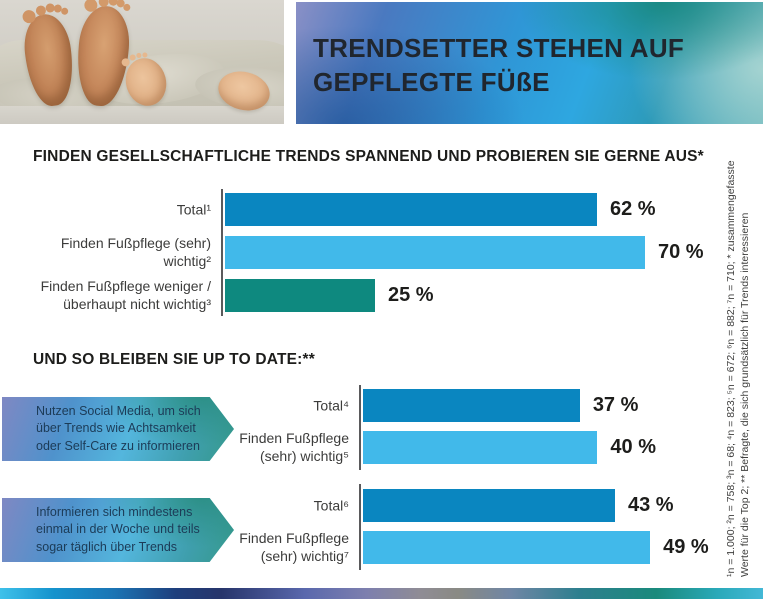 Image resolution: width=763 pixels, height=600 pixels. I want to click on chart1-axis-line, so click(222, 252).